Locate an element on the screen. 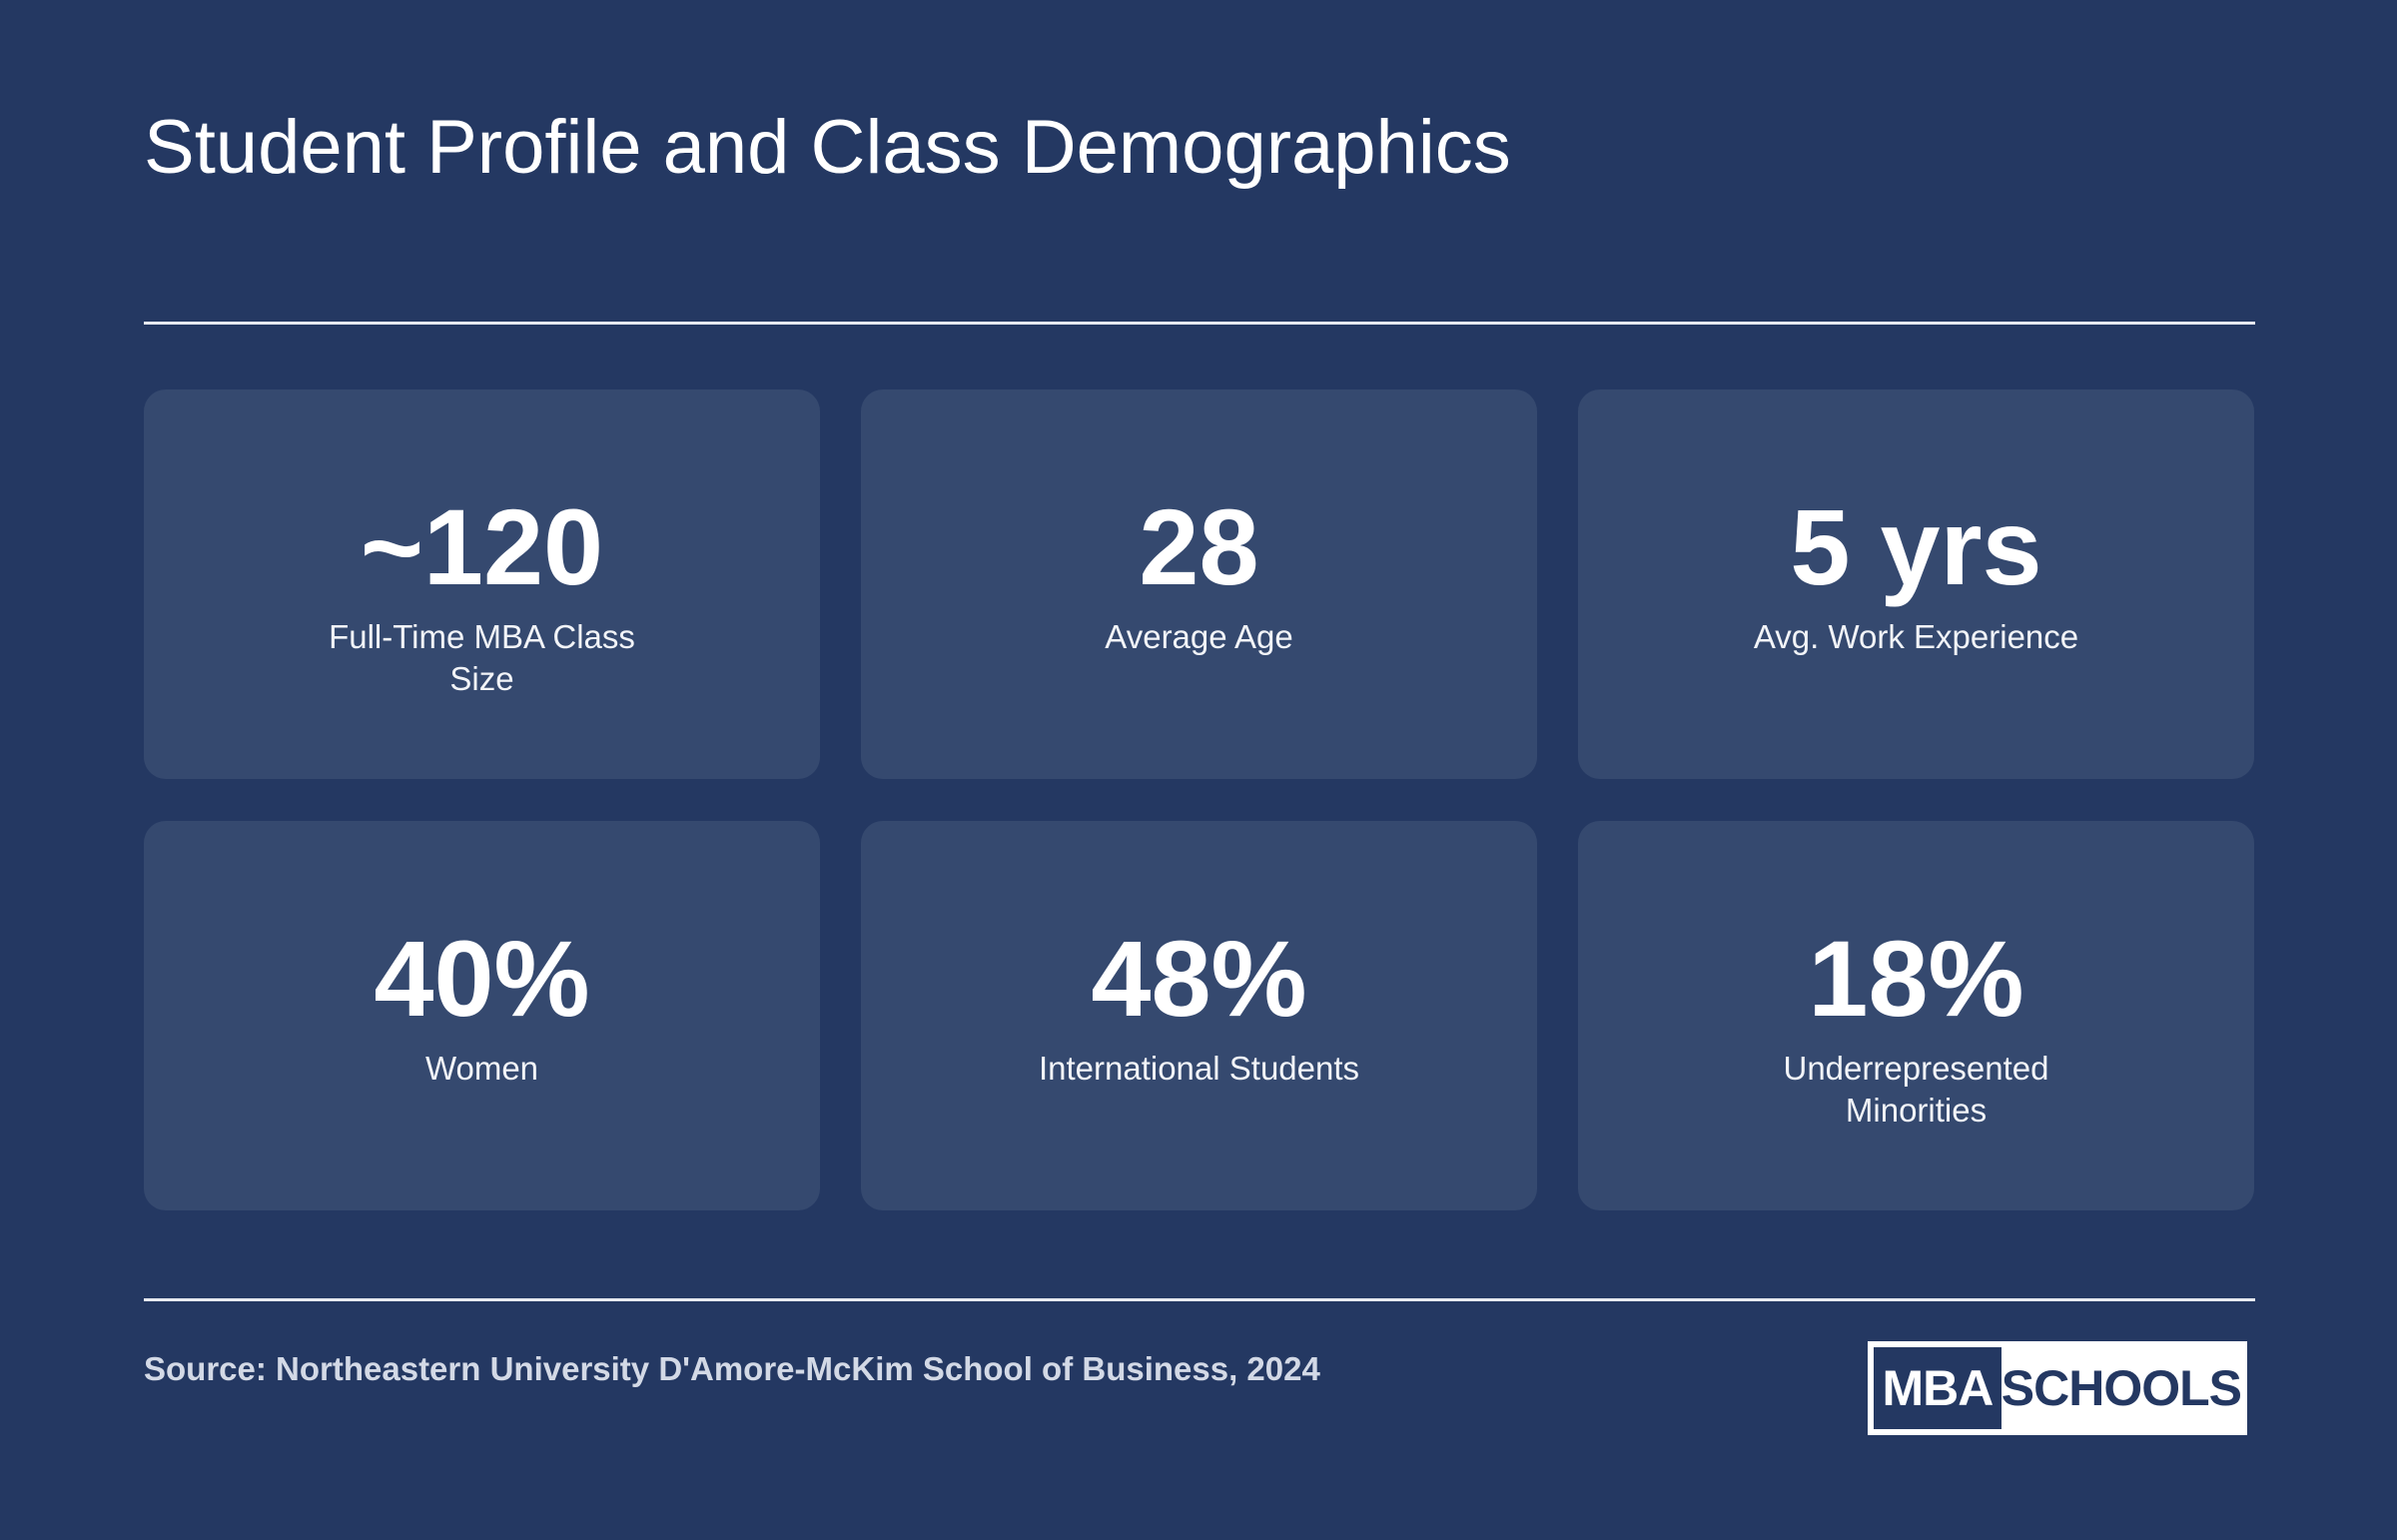 Image resolution: width=2397 pixels, height=1540 pixels. stat-value: 48% is located at coordinates (1199, 979).